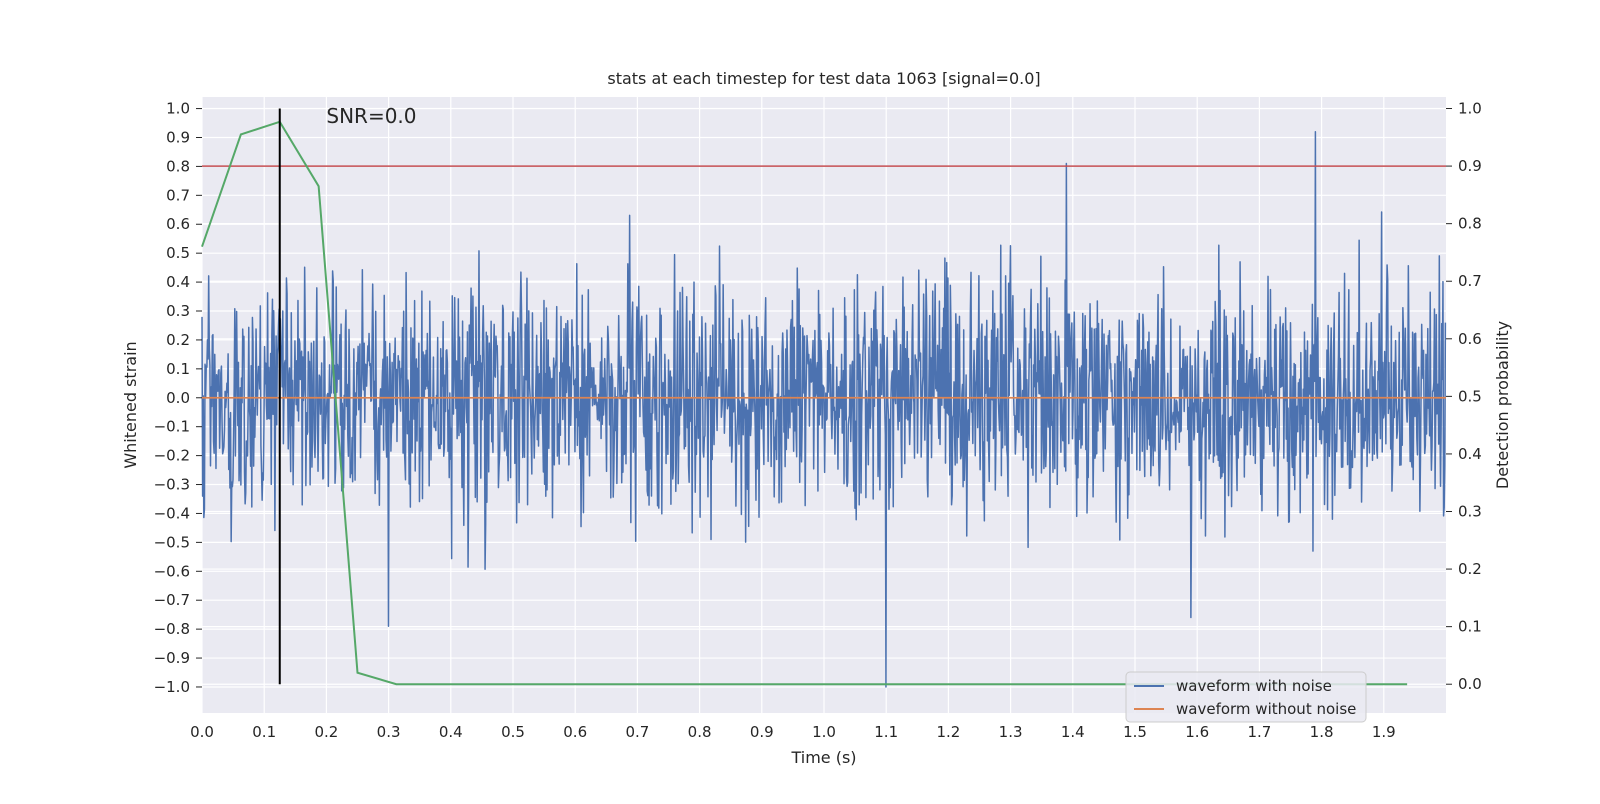 Image resolution: width=1600 pixels, height=804 pixels. Describe the element at coordinates (172, 542) in the screenshot. I see `y-left-tick-label: −0.5` at that location.